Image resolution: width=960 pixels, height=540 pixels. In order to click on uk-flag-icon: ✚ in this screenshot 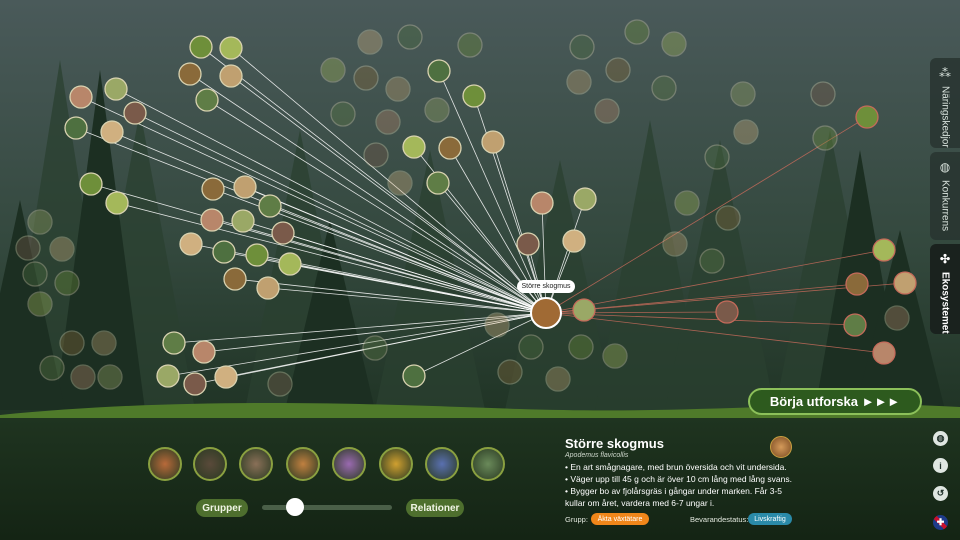, I will do `click(940, 522)`.